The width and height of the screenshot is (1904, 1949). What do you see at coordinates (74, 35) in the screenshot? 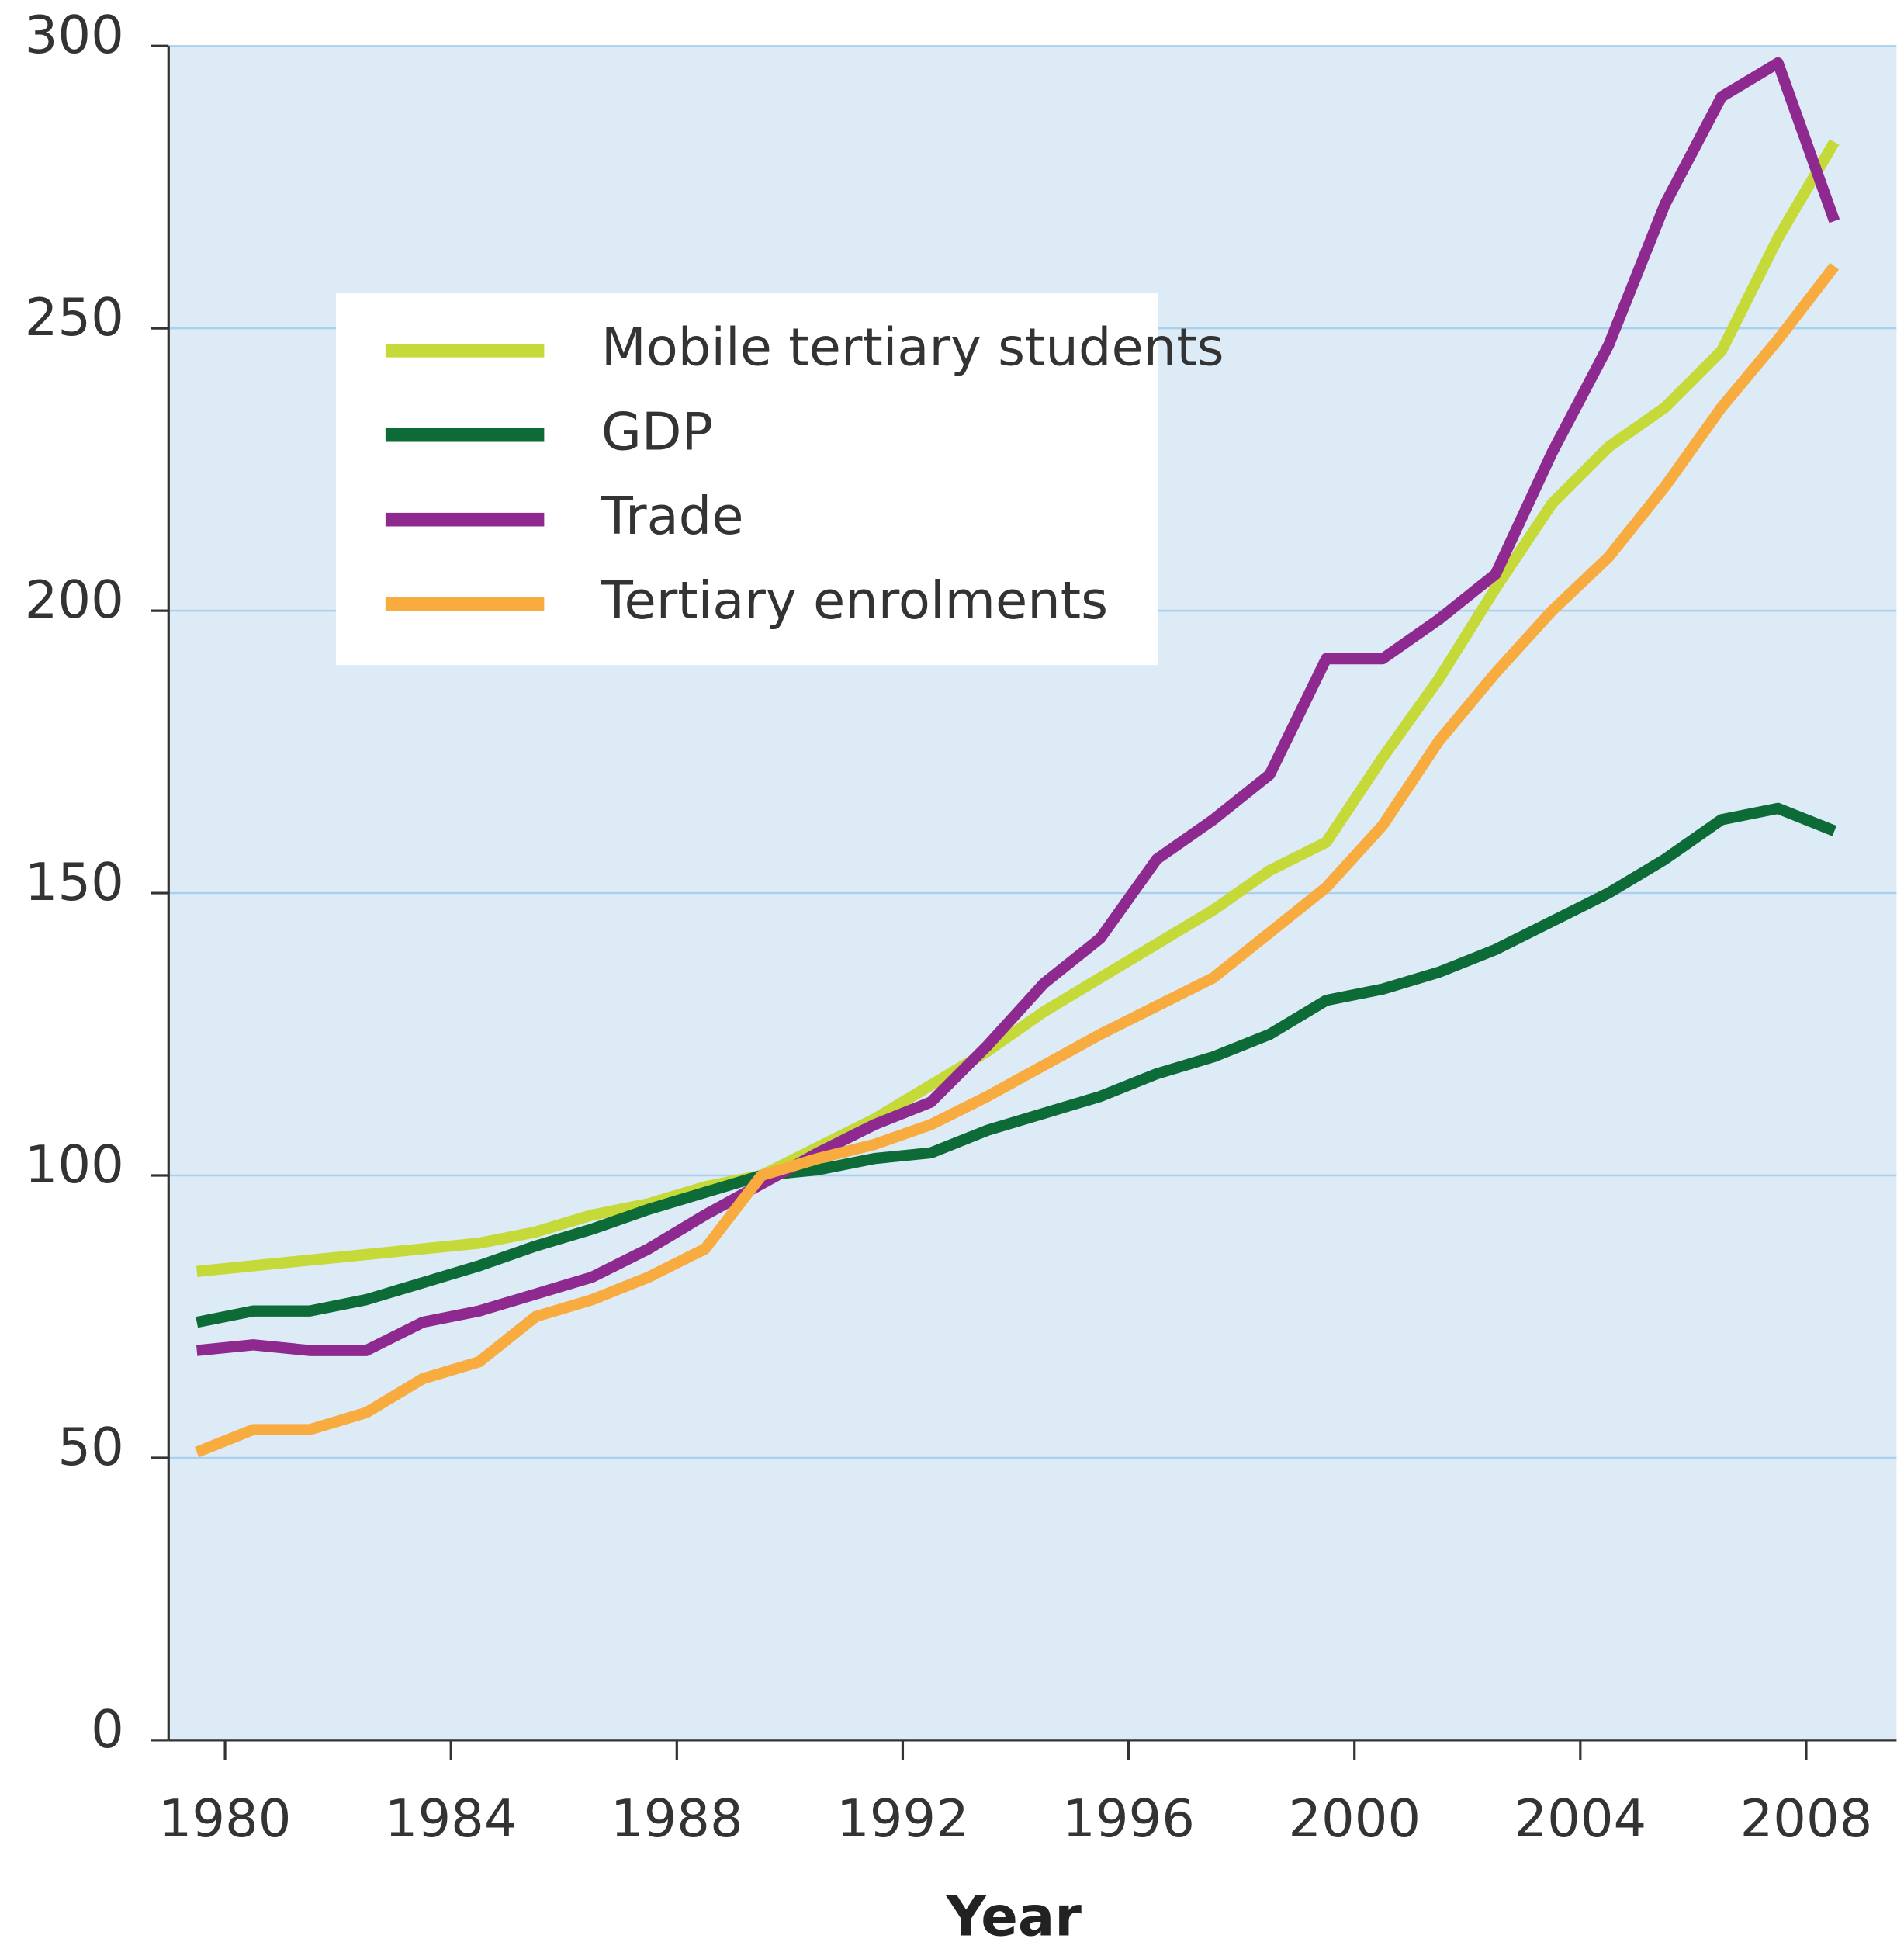
I see `y-tick-label: 300` at bounding box center [74, 35].